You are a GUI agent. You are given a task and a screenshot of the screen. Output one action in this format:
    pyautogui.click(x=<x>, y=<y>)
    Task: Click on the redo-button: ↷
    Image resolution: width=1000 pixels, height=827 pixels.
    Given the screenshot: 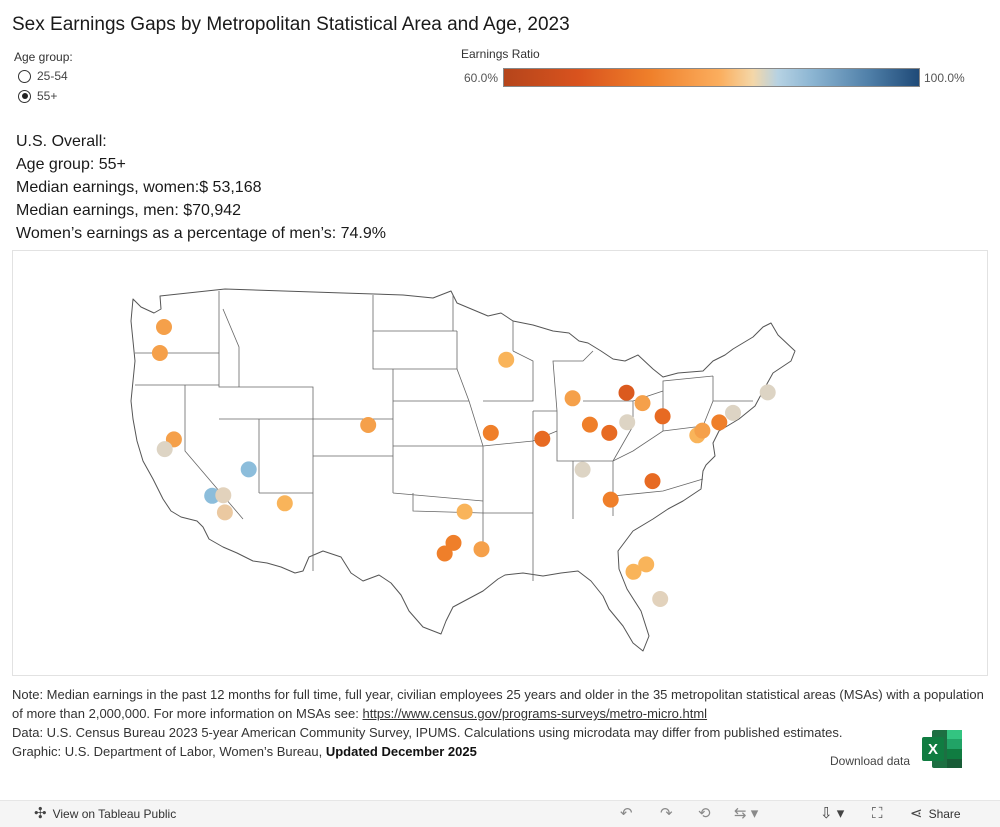 What is the action you would take?
    pyautogui.click(x=666, y=813)
    